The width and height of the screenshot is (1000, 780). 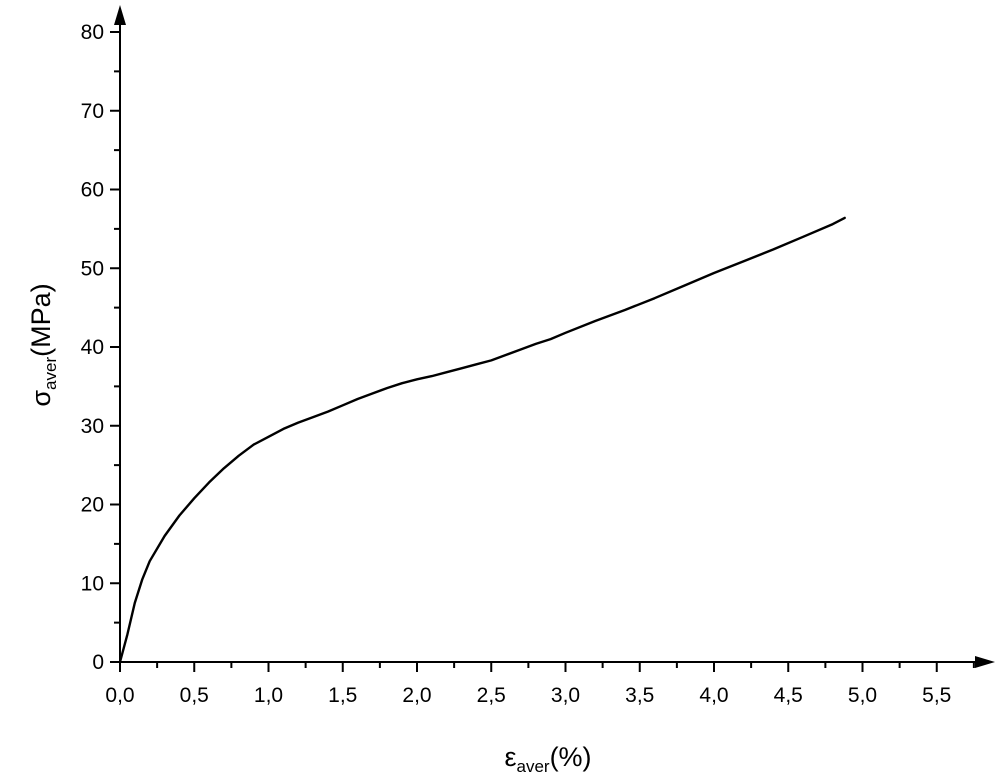 I want to click on y-axis-subscript: aver, so click(x=50, y=373).